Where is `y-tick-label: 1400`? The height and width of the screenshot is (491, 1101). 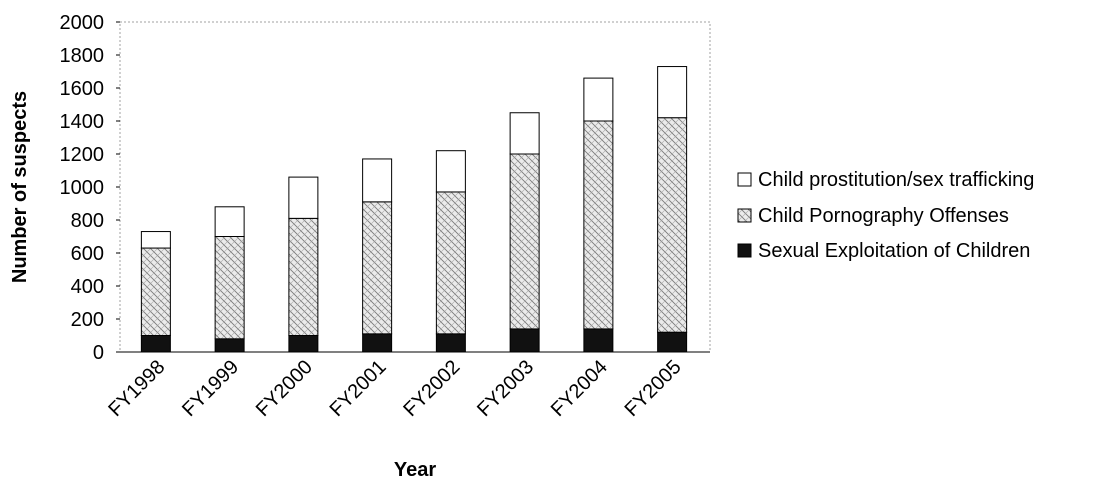
y-tick-label: 1400 is located at coordinates (82, 122).